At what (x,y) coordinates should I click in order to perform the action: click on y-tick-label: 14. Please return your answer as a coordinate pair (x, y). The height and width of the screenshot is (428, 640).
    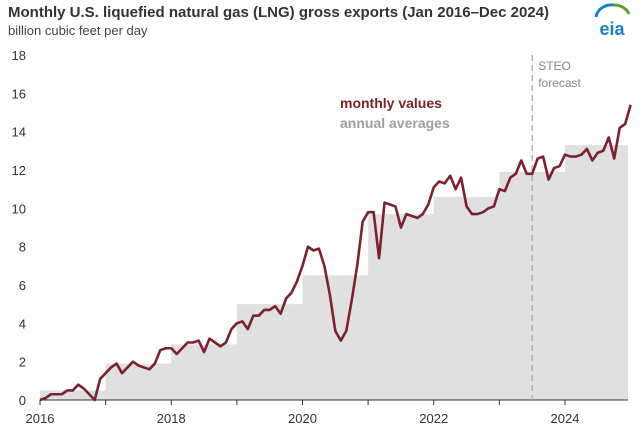
    Looking at the image, I should click on (19, 132).